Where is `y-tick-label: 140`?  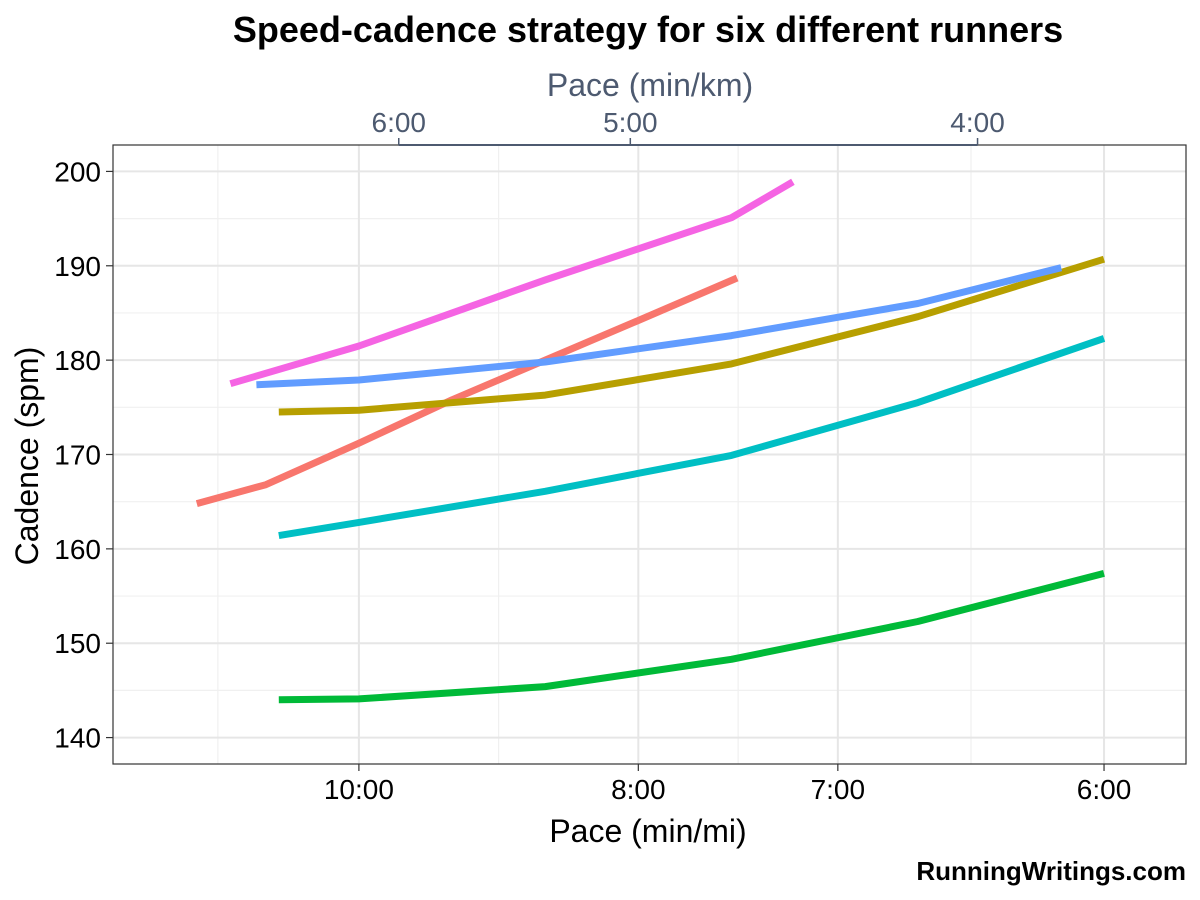
y-tick-label: 140 is located at coordinates (77, 738).